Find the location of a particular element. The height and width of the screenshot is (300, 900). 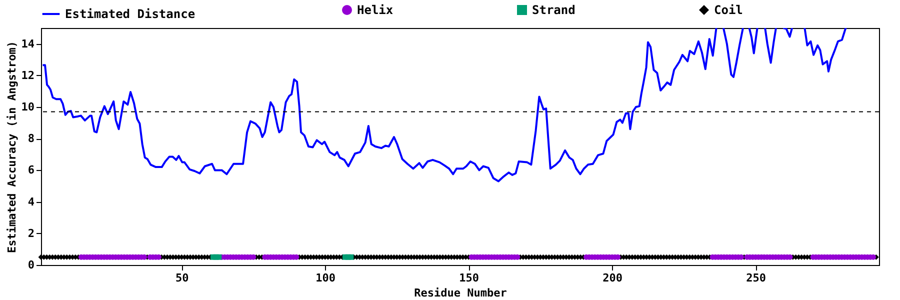

y-tick-label: 8 is located at coordinates (31, 139).